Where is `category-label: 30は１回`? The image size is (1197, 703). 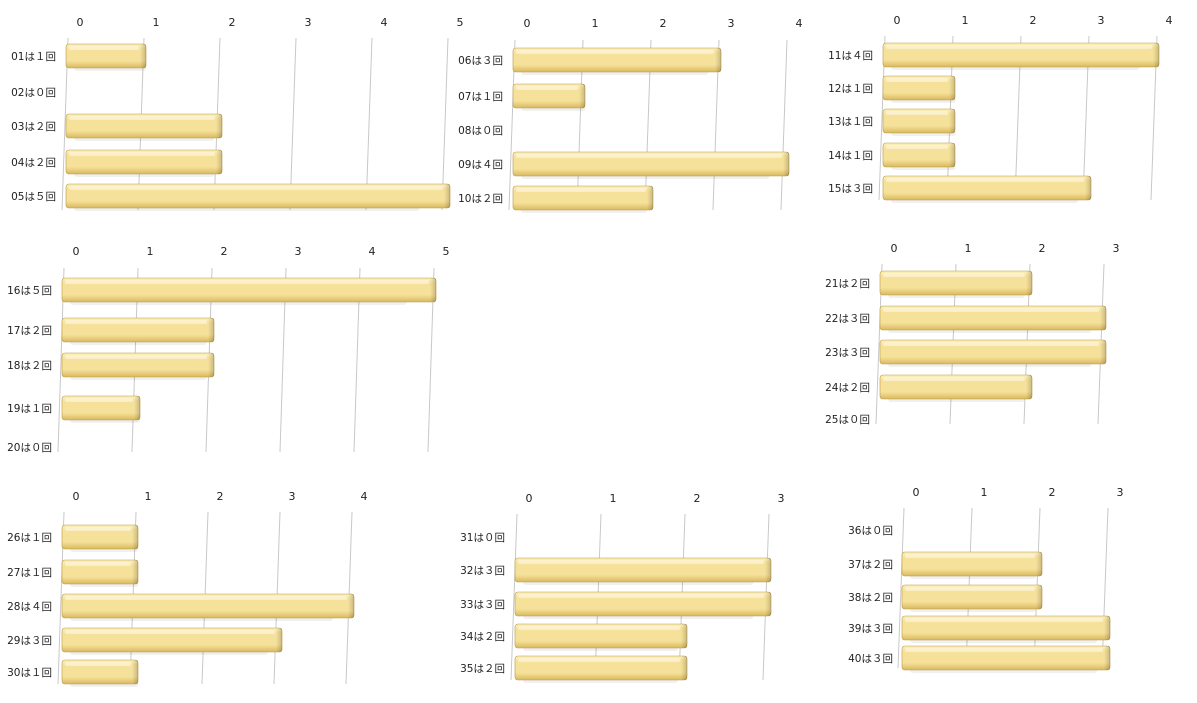
category-label: 30は１回 is located at coordinates (29, 673).